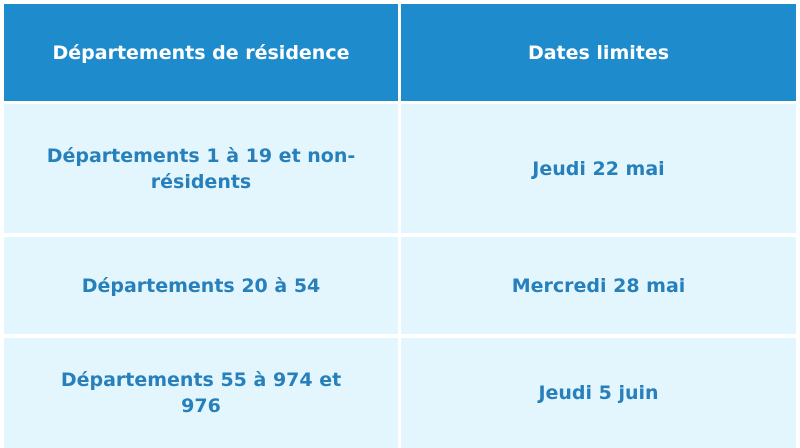 The width and height of the screenshot is (800, 448). I want to click on table-cell-departements-row-1: Départements 1 à 19 et non-résidents, so click(200, 170).